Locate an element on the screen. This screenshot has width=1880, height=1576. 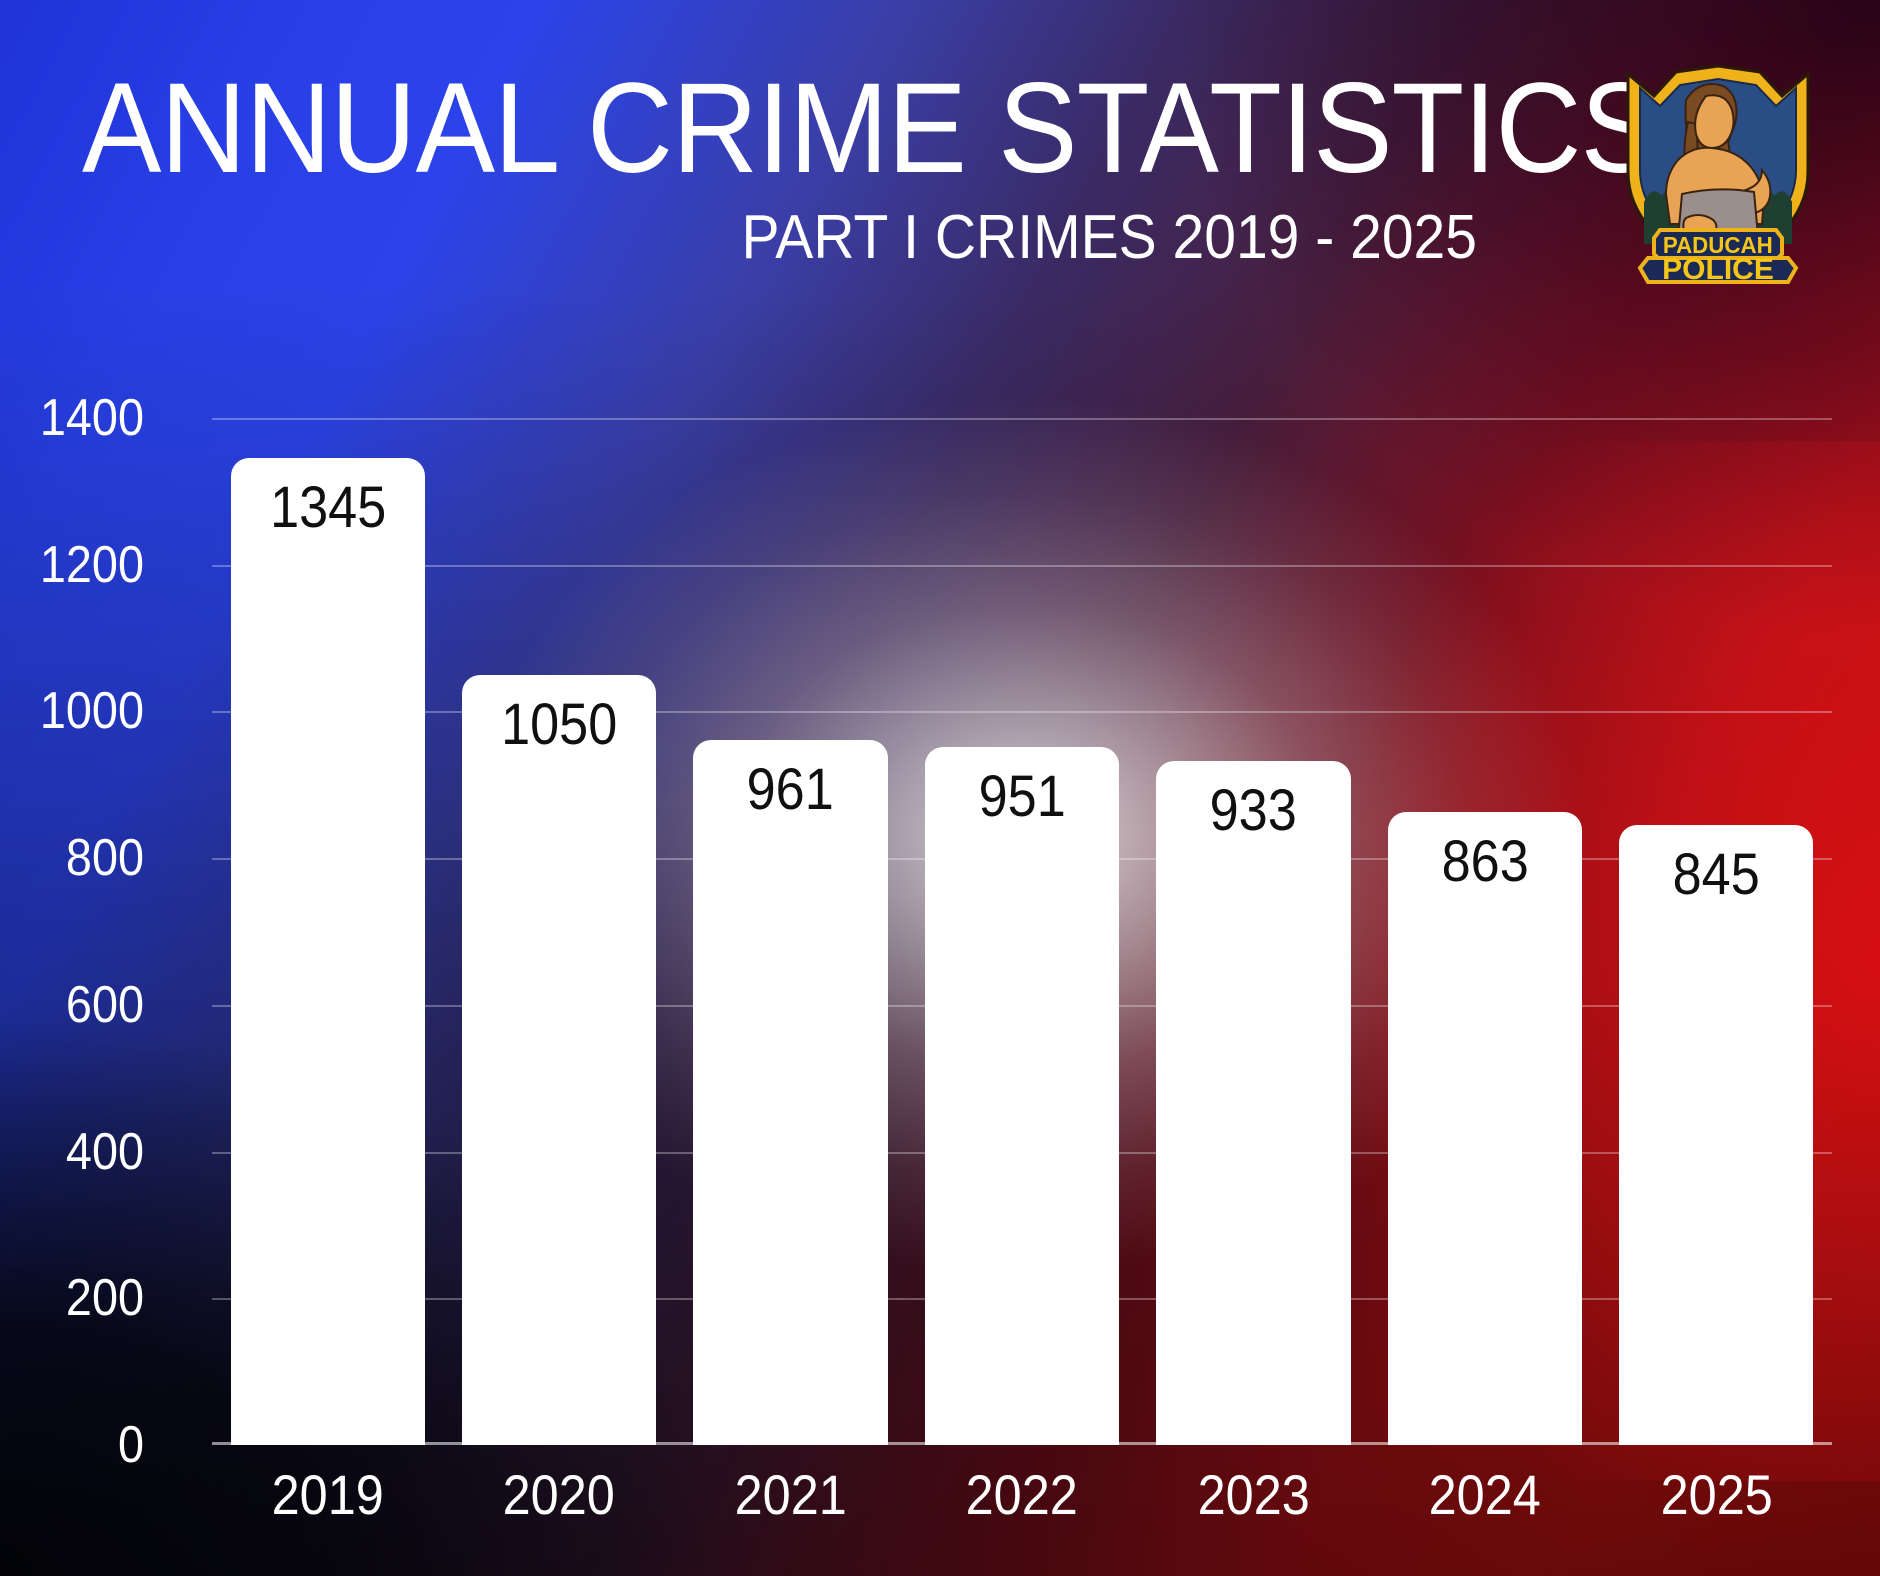
bar-slot-2022: 951 is located at coordinates (1021, 931).